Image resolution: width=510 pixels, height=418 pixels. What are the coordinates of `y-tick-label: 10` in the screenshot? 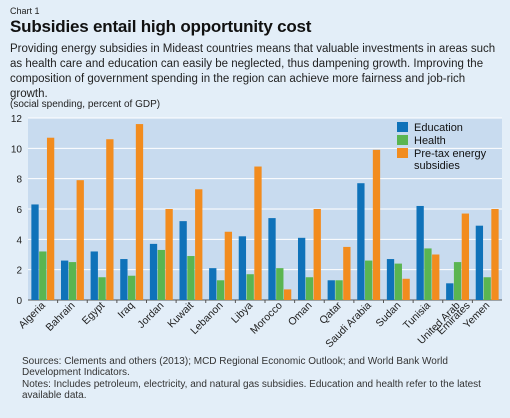 It's located at (17, 149).